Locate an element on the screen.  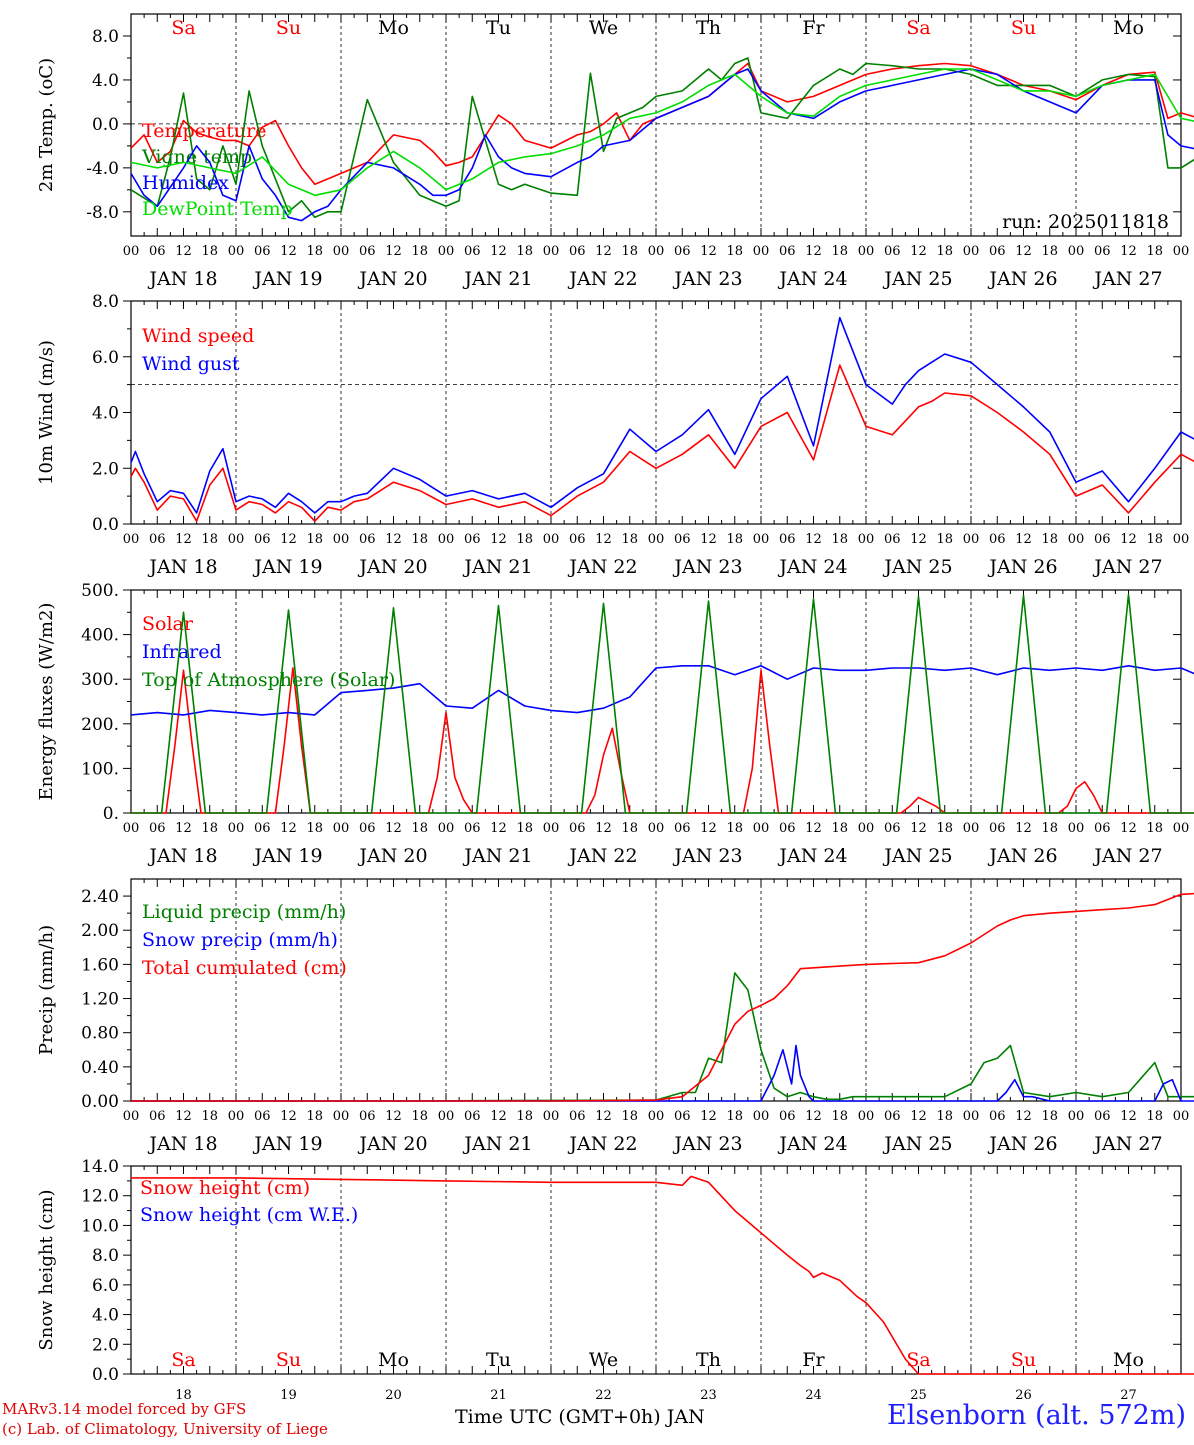
y-tick-label: 2.0 is located at coordinates (105, 469).